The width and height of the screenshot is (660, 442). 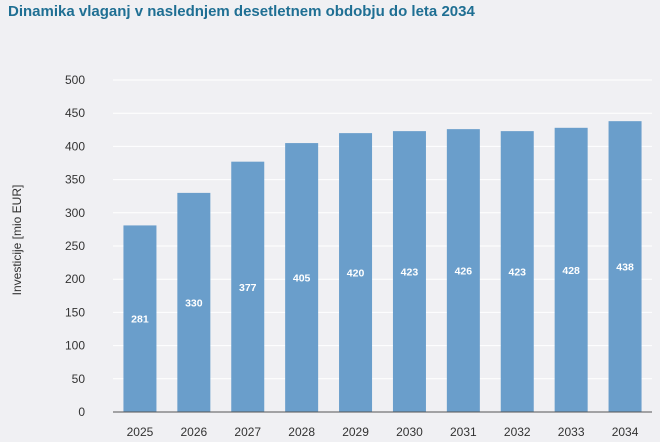 What do you see at coordinates (75, 146) in the screenshot?
I see `y-tick-label: 400` at bounding box center [75, 146].